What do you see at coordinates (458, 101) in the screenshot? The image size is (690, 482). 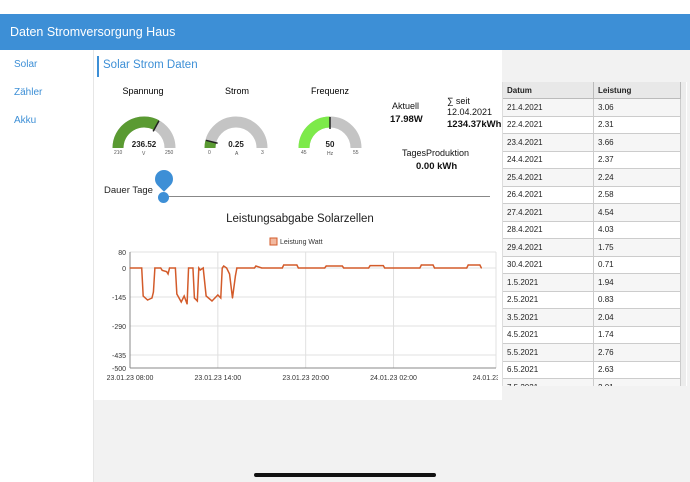 I see `seit-label: ∑ seit` at bounding box center [458, 101].